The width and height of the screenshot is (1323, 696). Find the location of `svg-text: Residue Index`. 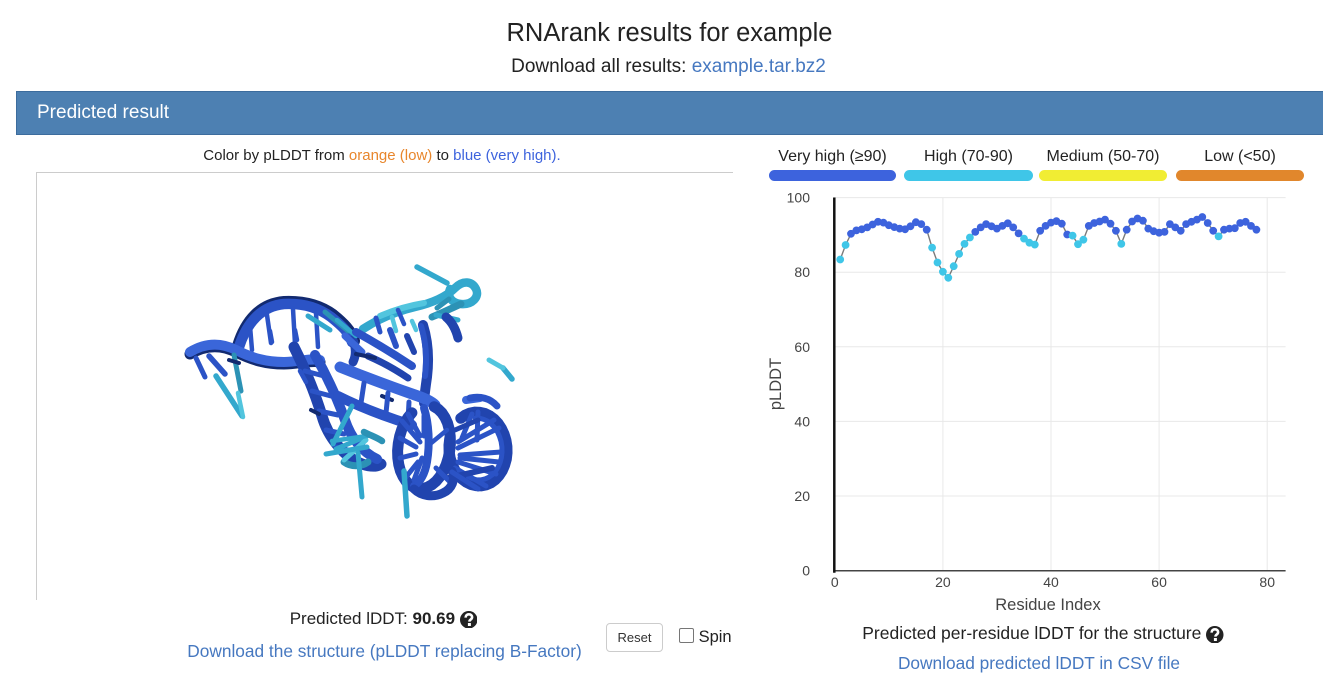

svg-text: Residue Index is located at coordinates (1048, 605).